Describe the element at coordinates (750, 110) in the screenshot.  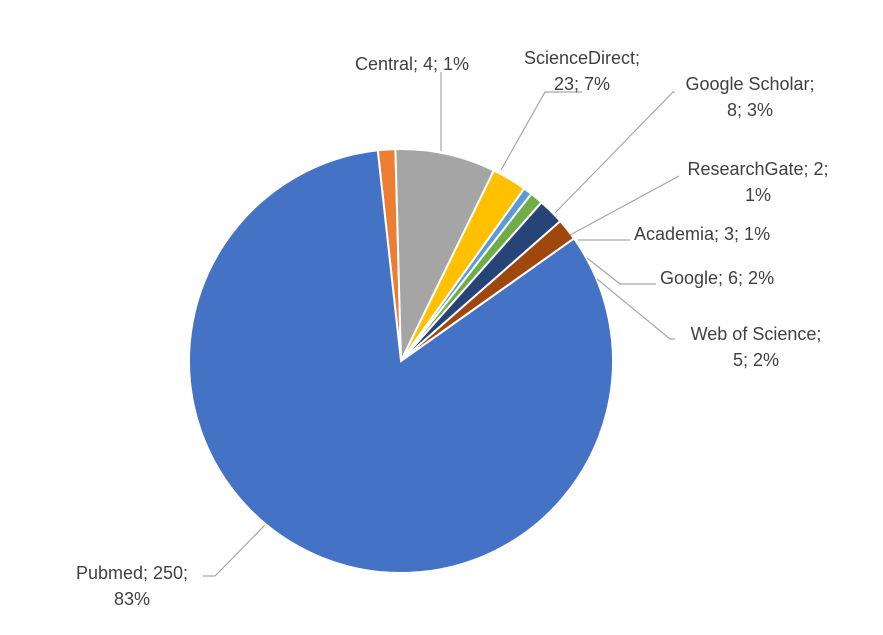
I see `data-label-line: 8; 3%` at that location.